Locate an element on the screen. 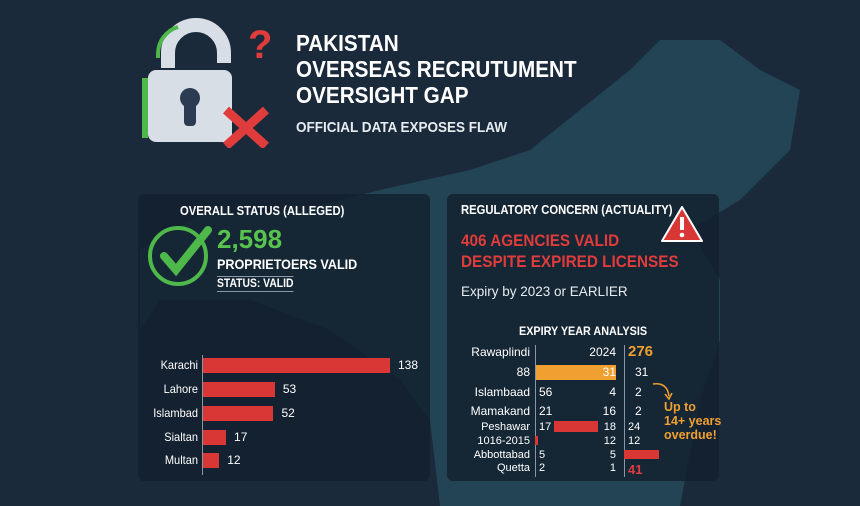 This screenshot has width=860, height=506. bar-label: Multan is located at coordinates (181, 460).